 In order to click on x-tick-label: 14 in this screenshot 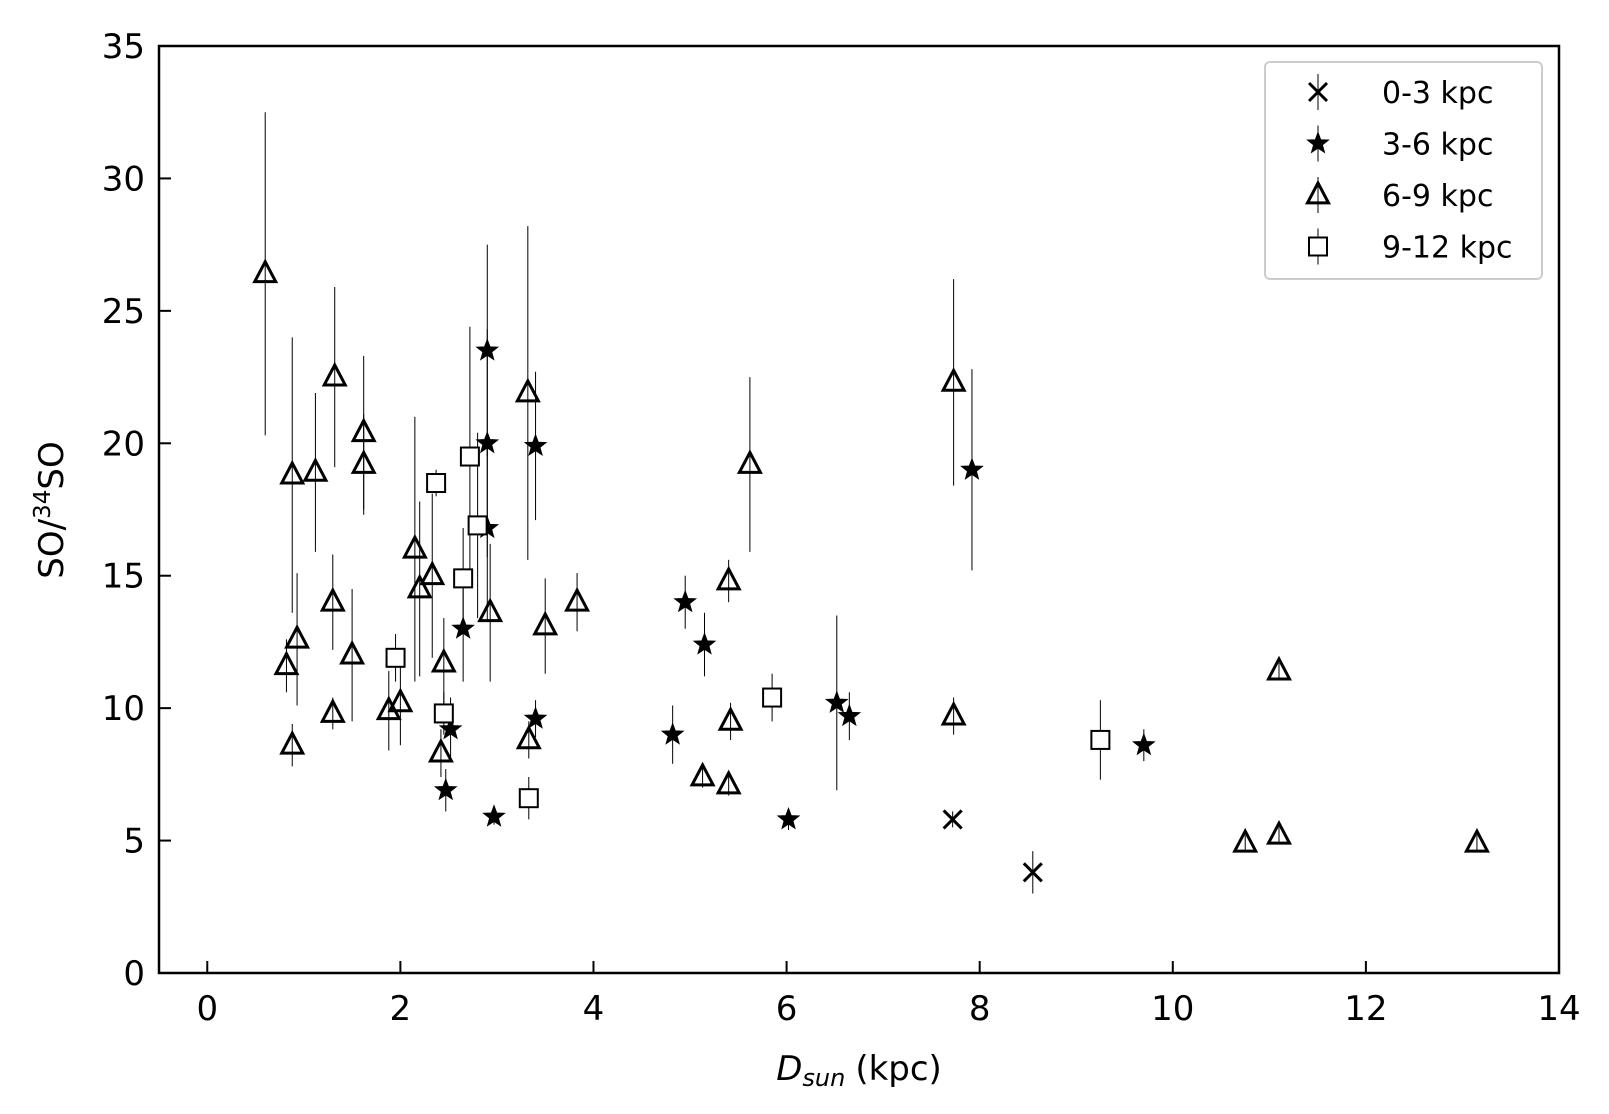, I will do `click(1558, 1009)`.